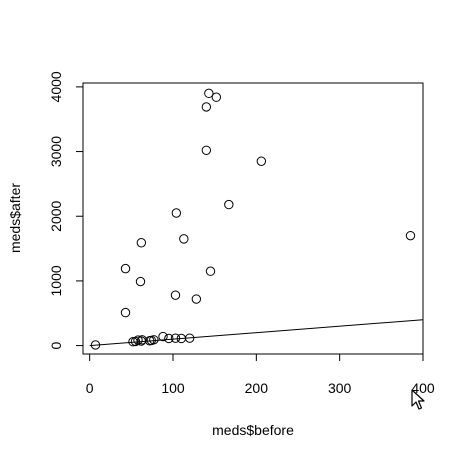 The image size is (466, 458). What do you see at coordinates (56, 215) in the screenshot?
I see `y-tick-label: 2000` at bounding box center [56, 215].